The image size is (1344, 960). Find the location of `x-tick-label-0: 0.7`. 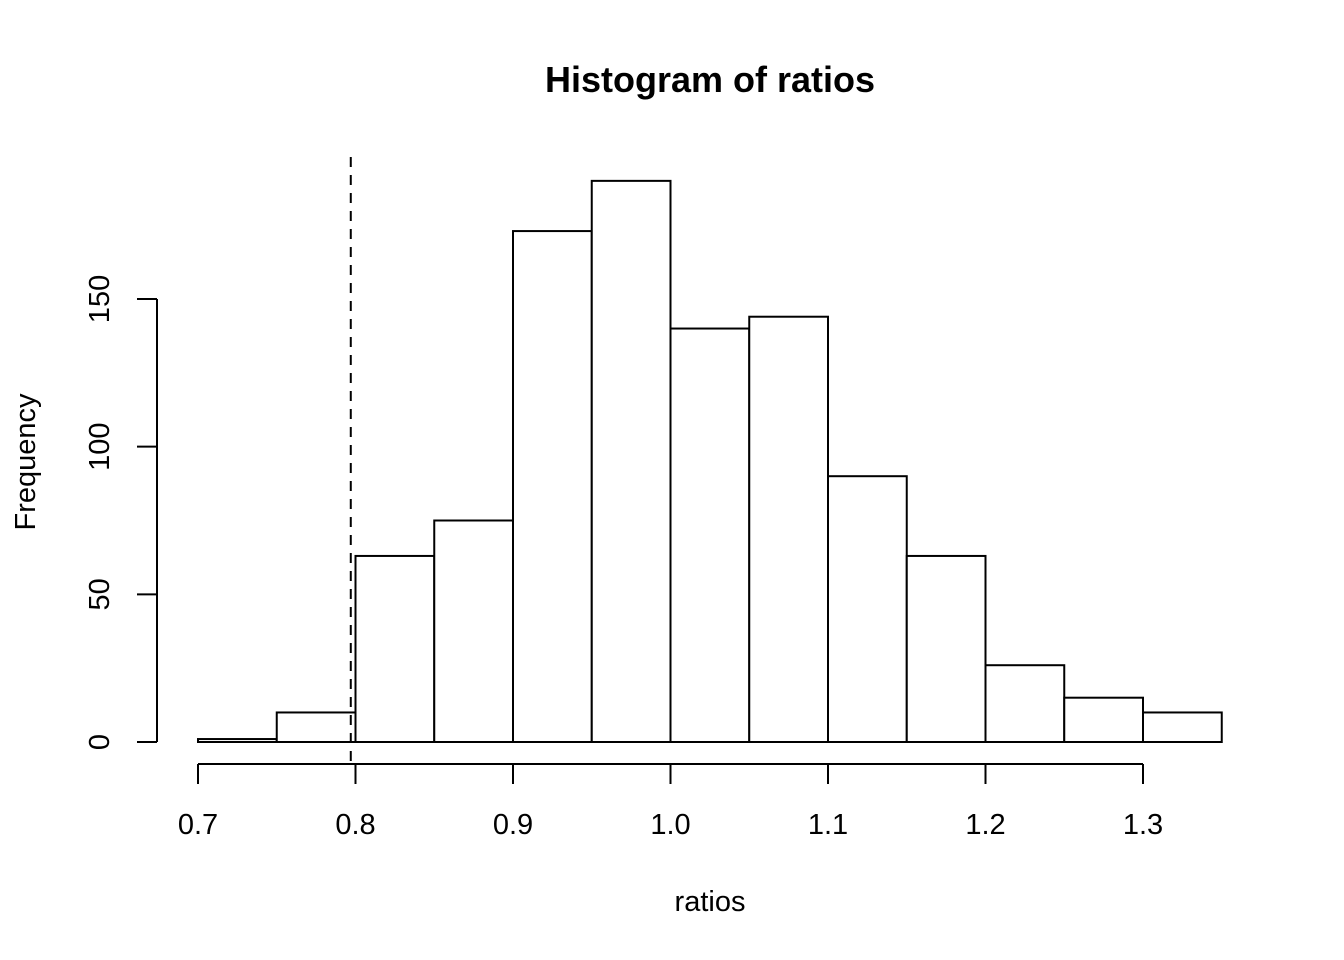

x-tick-label-0: 0.7 is located at coordinates (198, 825).